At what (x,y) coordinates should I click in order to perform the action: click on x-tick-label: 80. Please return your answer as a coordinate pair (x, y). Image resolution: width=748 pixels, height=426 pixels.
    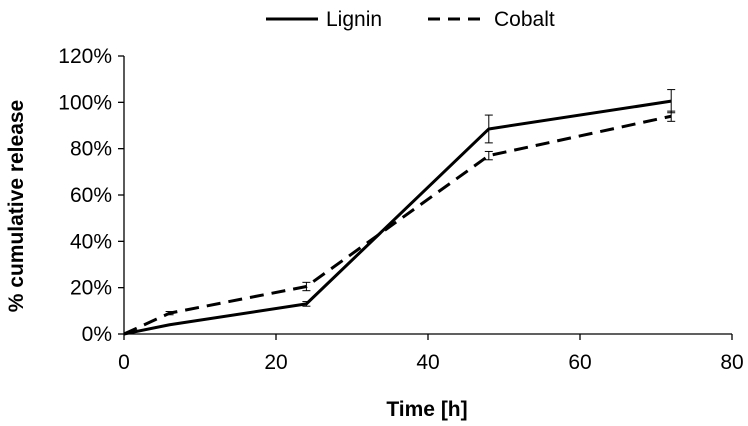
    Looking at the image, I should click on (731, 362).